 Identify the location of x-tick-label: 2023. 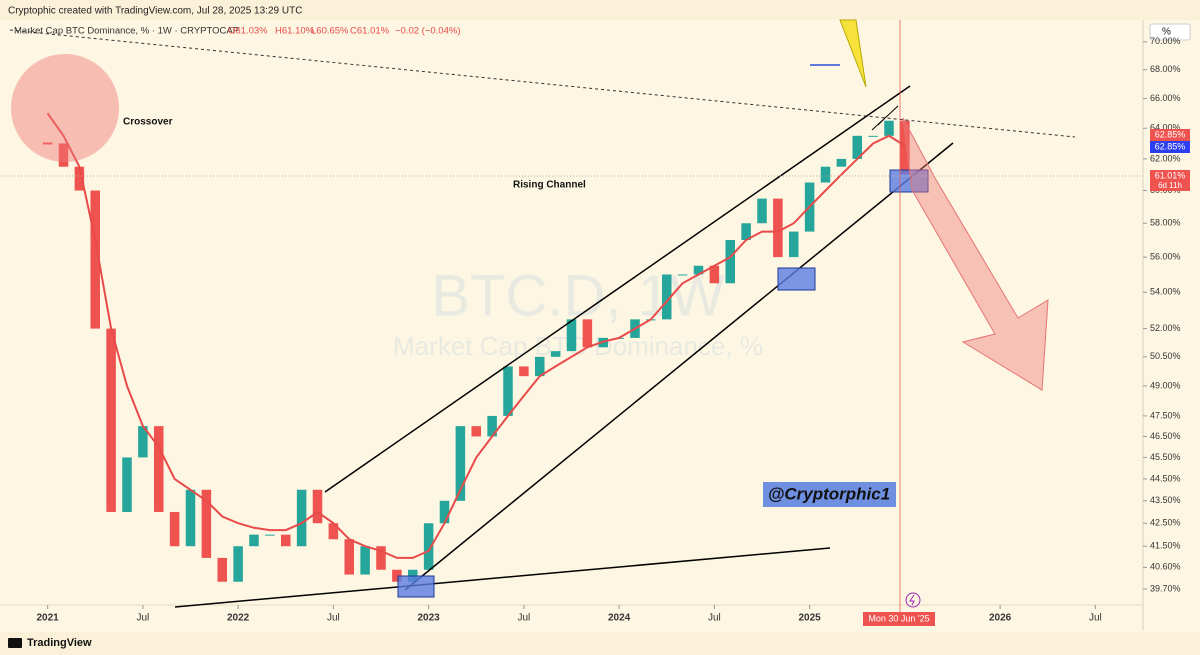
(429, 618).